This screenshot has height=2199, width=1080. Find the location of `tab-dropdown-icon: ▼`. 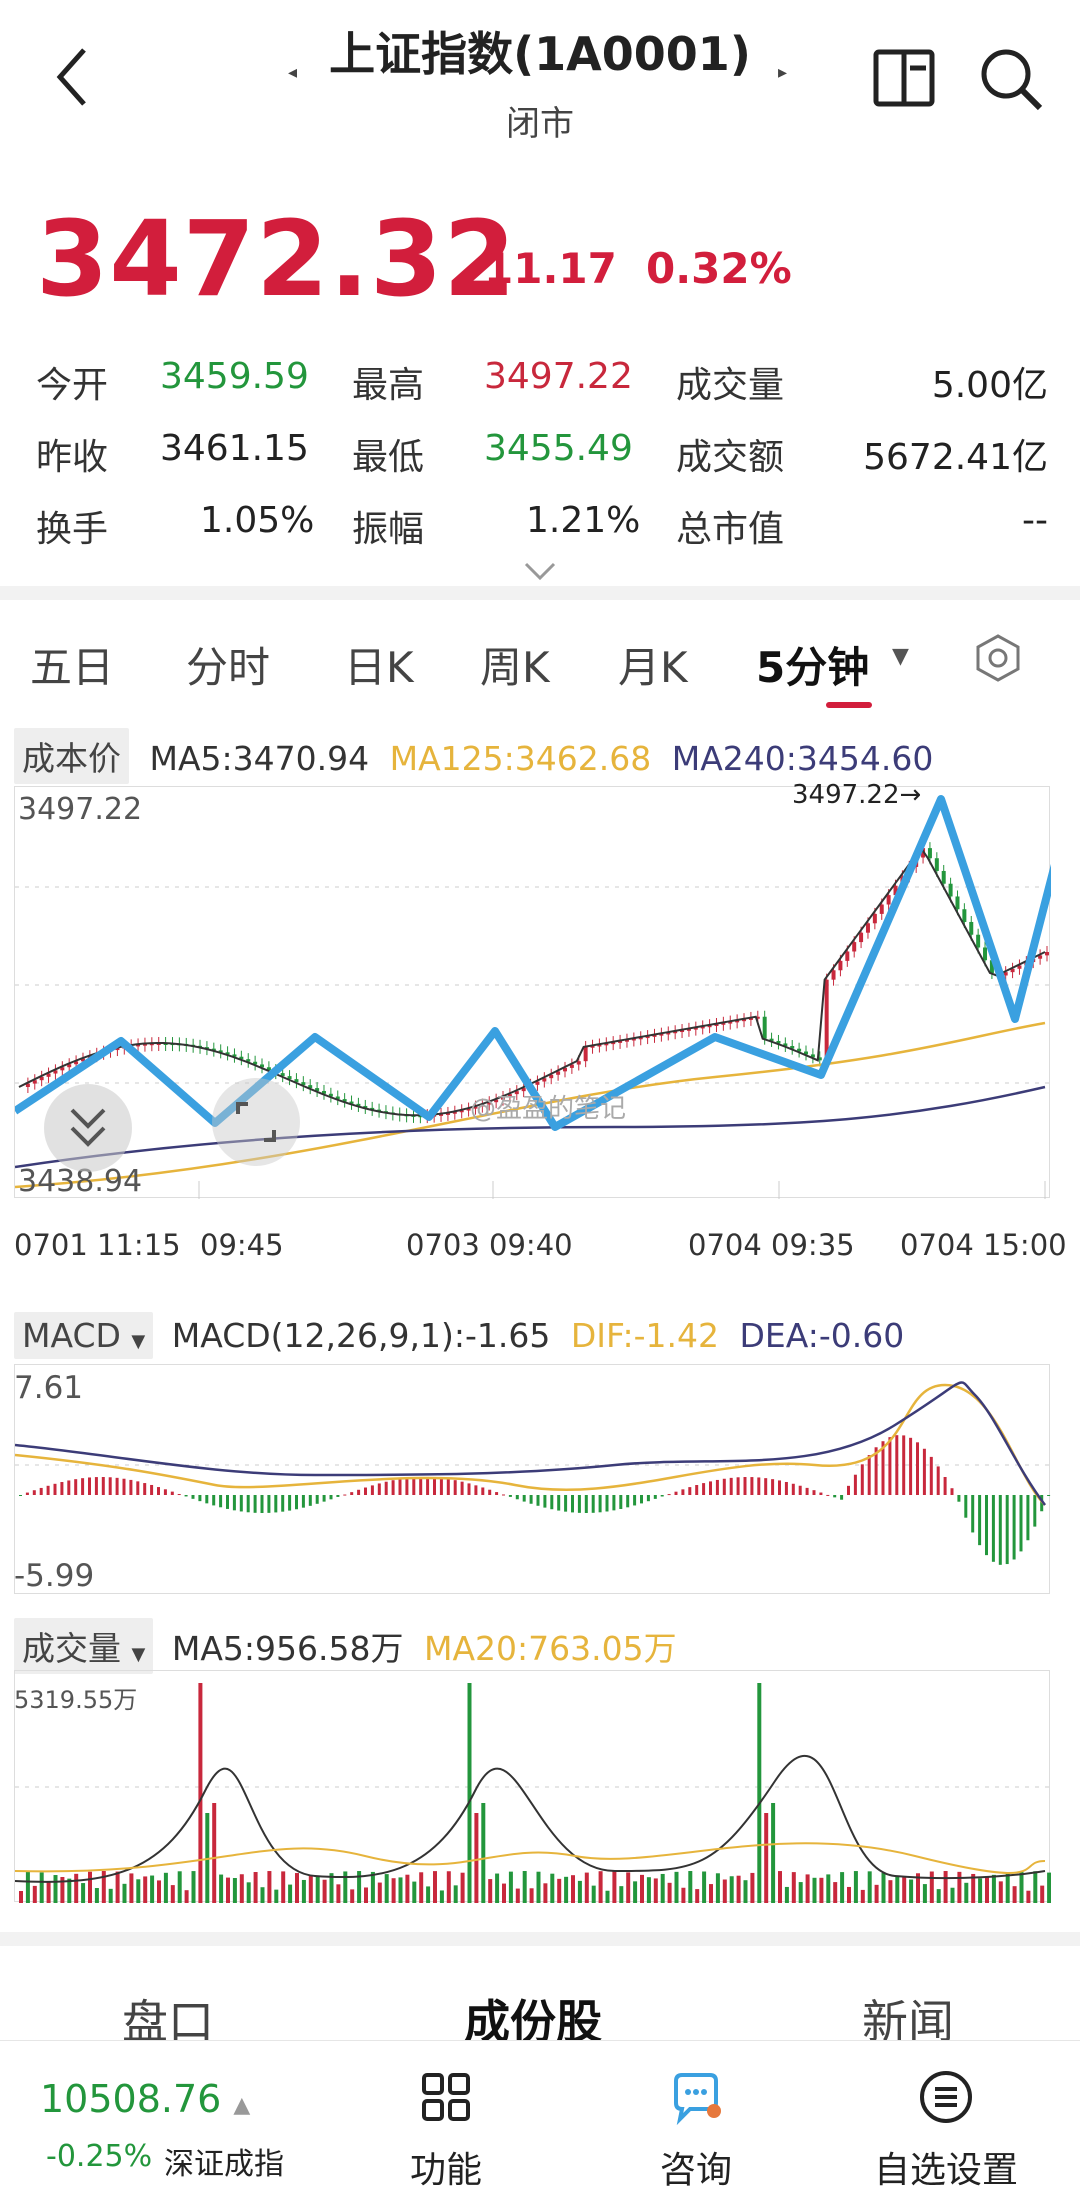

tab-dropdown-icon: ▼ is located at coordinates (900, 656).